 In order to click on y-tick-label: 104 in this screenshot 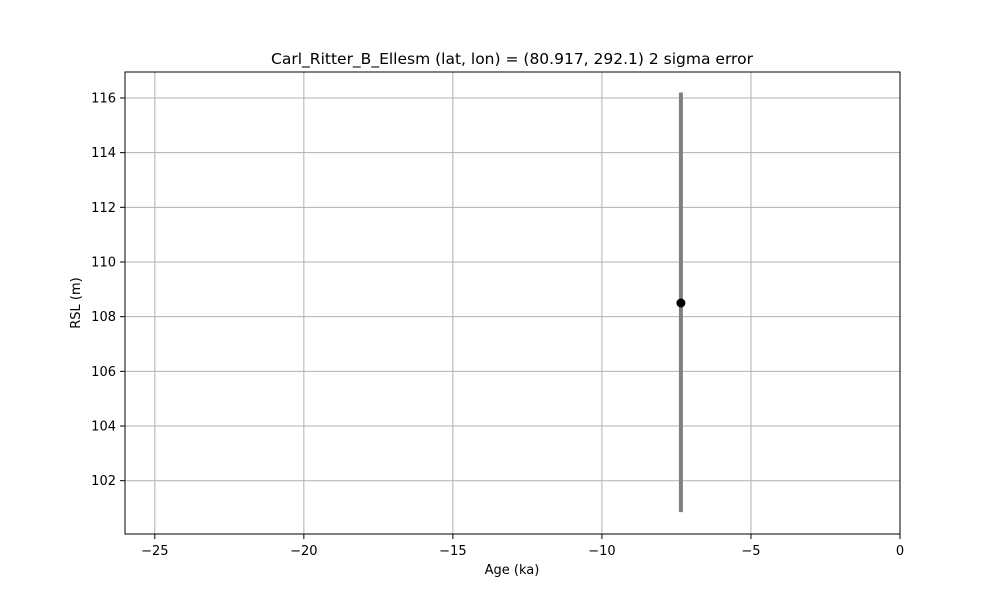, I will do `click(103, 427)`.